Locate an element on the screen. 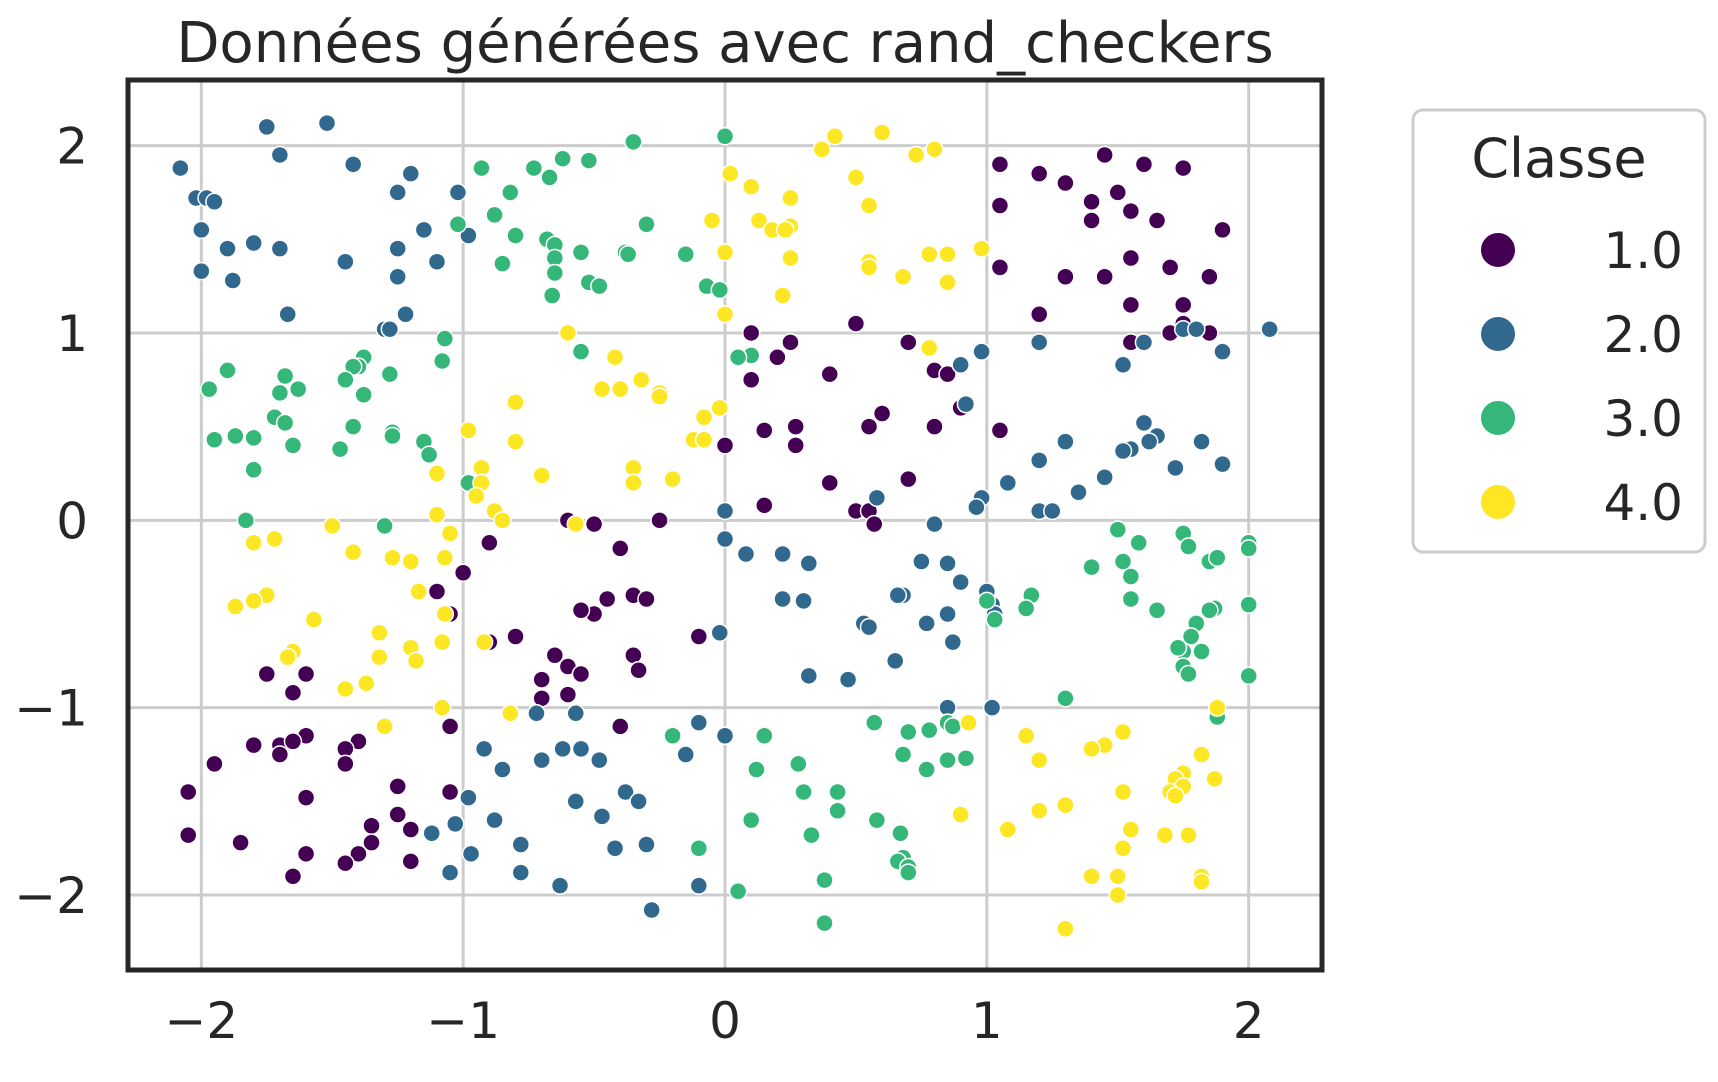 This screenshot has width=1718, height=1082. x-tick-label: 2 is located at coordinates (1249, 1021).